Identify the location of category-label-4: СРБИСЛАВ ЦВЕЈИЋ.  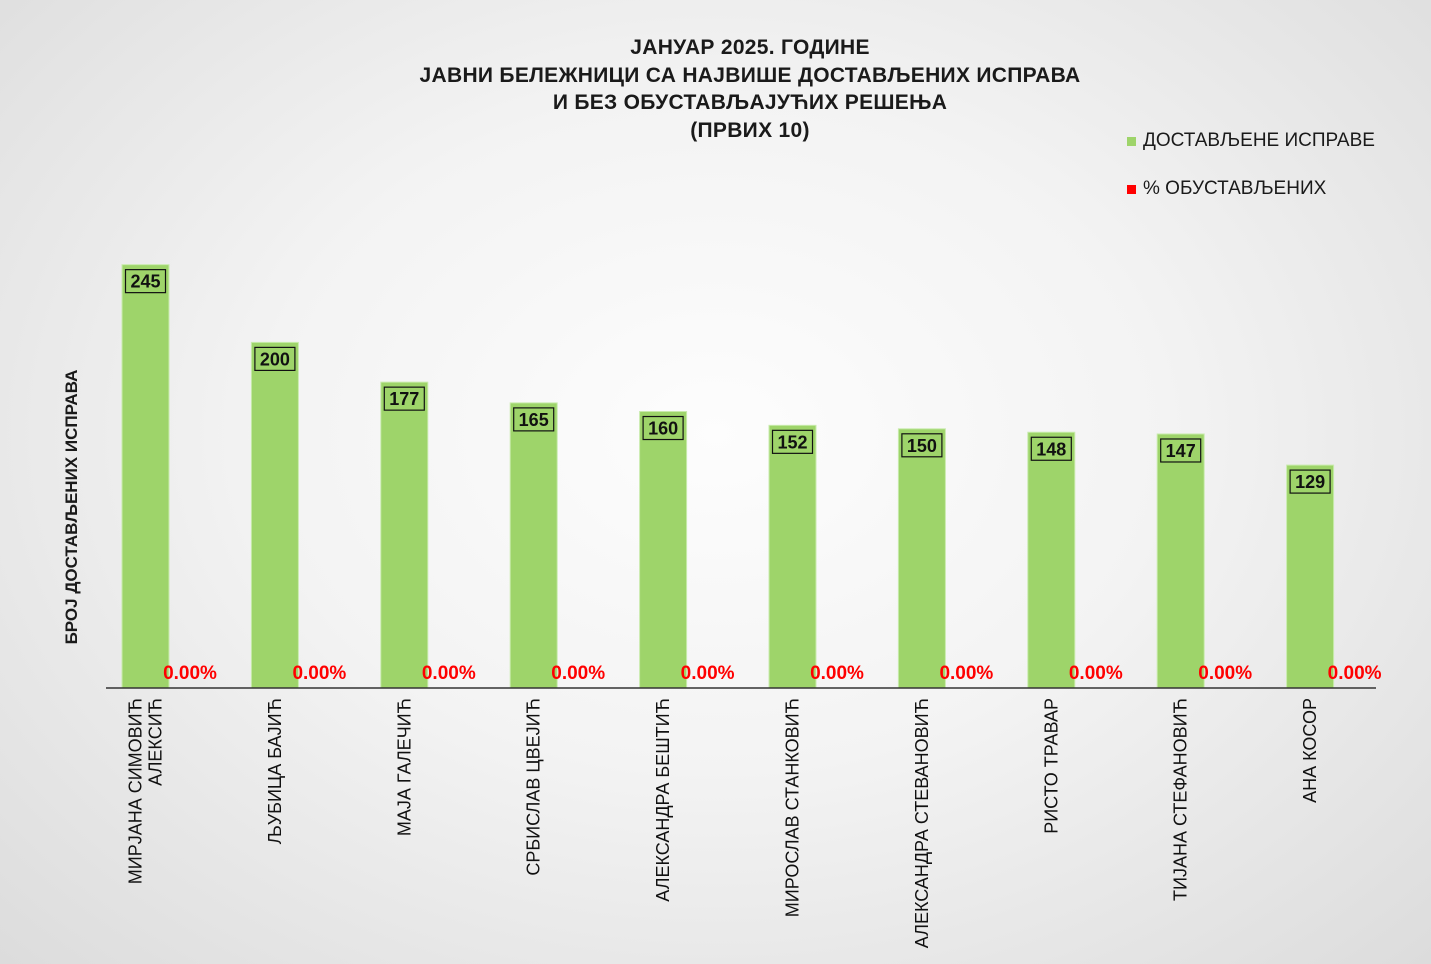
(534, 787).